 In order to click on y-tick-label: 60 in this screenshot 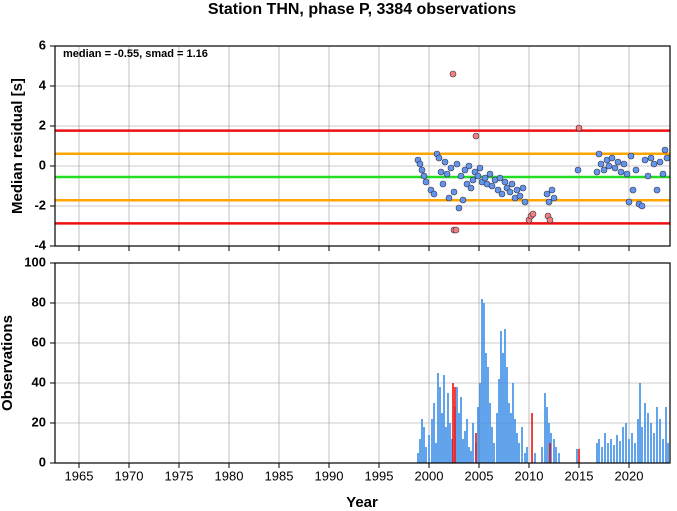, I will do `click(39, 341)`.